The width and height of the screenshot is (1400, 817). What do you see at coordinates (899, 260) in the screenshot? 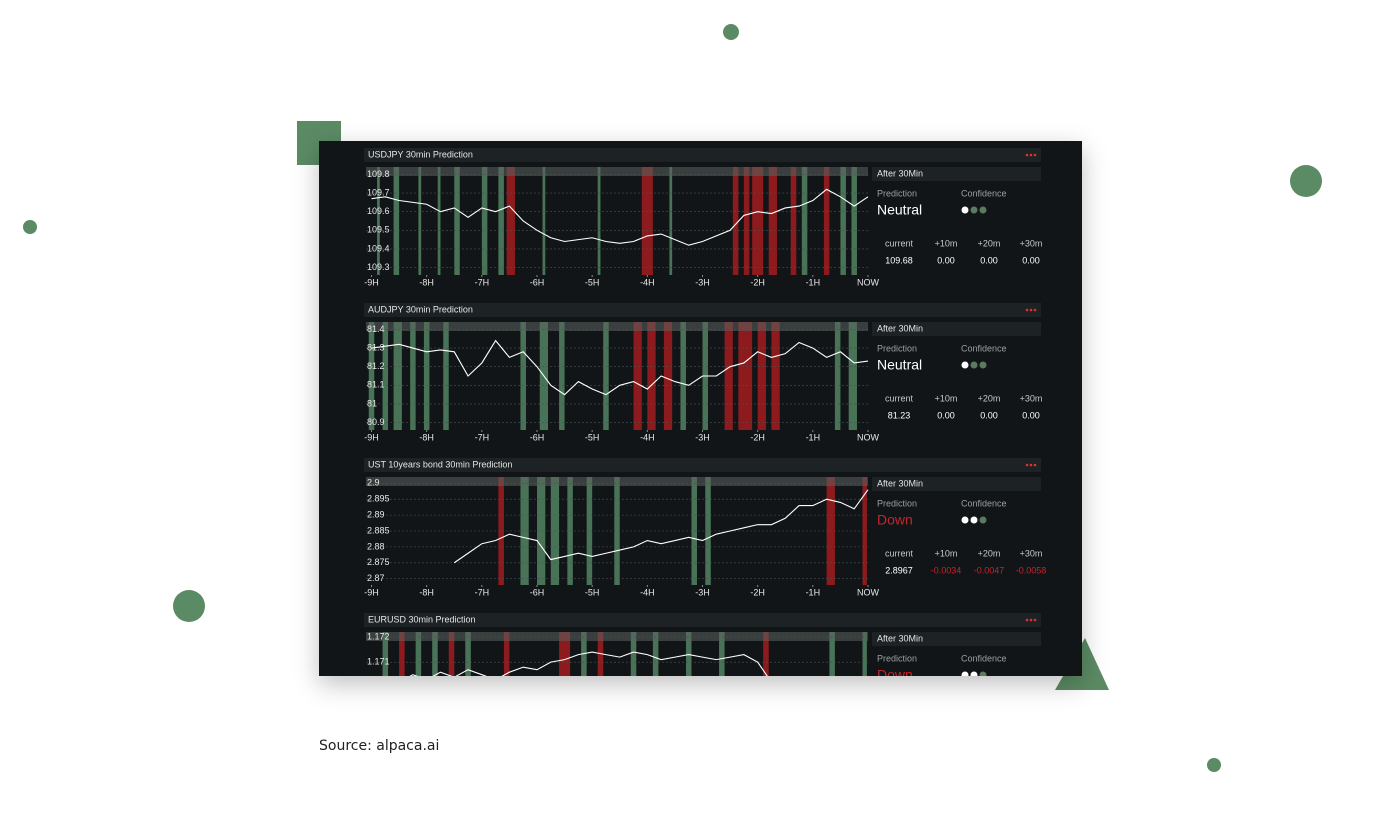
I see `table-value: 109.68` at bounding box center [899, 260].